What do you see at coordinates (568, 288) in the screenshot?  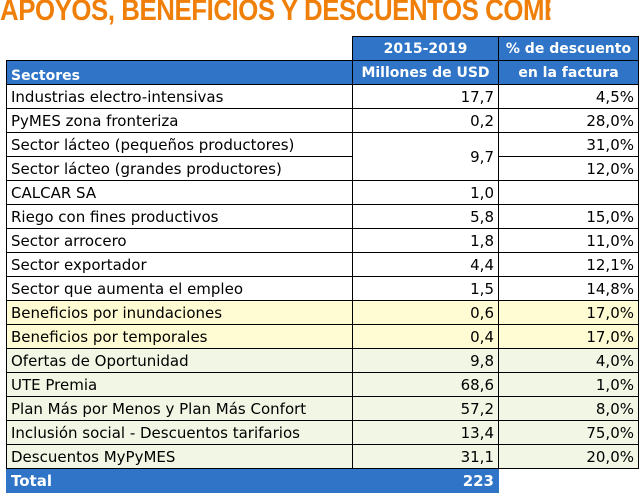 I see `pct-cell: 14,8%` at bounding box center [568, 288].